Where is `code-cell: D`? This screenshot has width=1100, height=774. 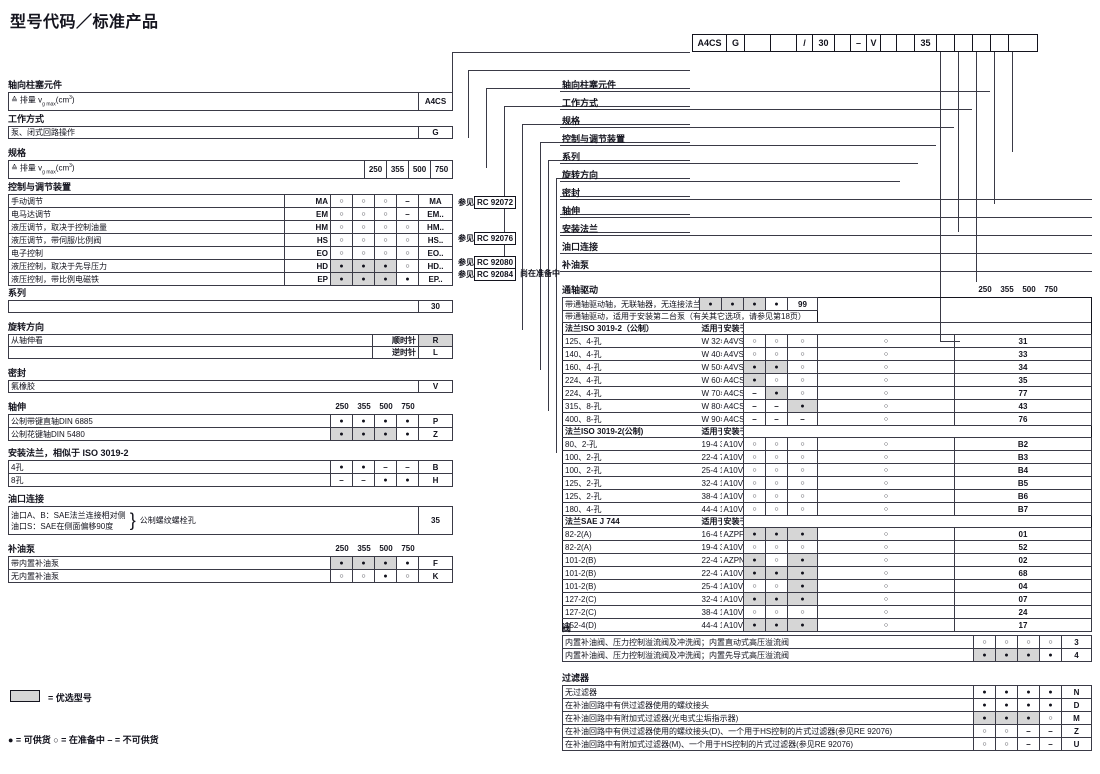 code-cell: D is located at coordinates (1076, 705).